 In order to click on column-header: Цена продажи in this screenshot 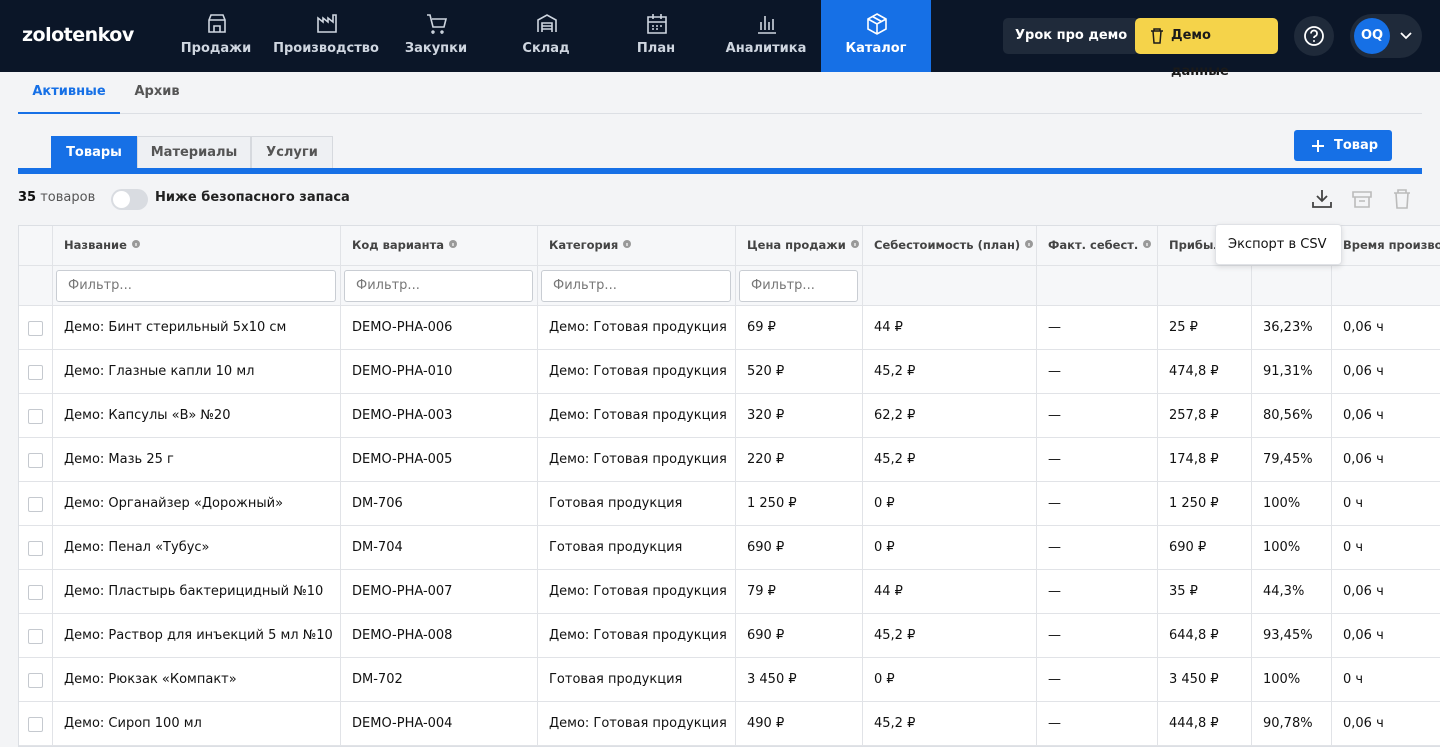, I will do `click(798, 245)`.